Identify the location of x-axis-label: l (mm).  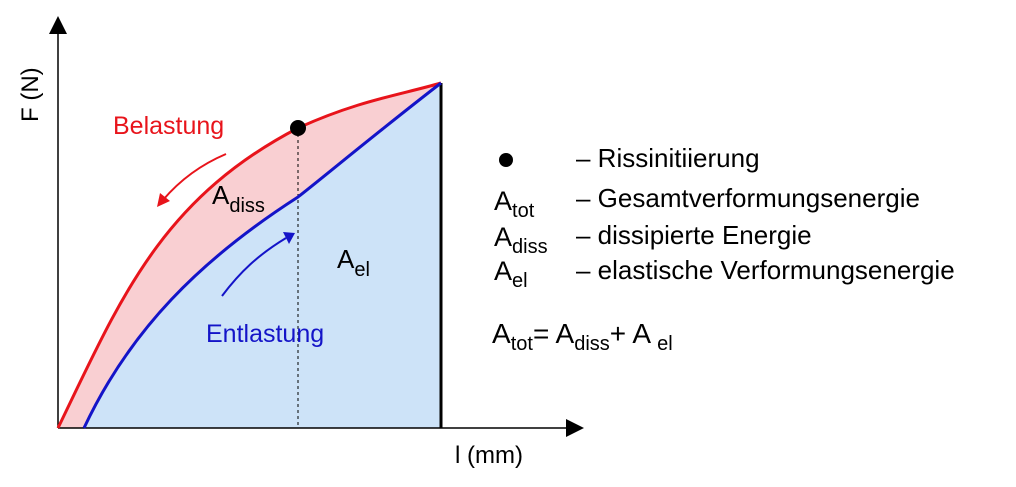
(489, 455).